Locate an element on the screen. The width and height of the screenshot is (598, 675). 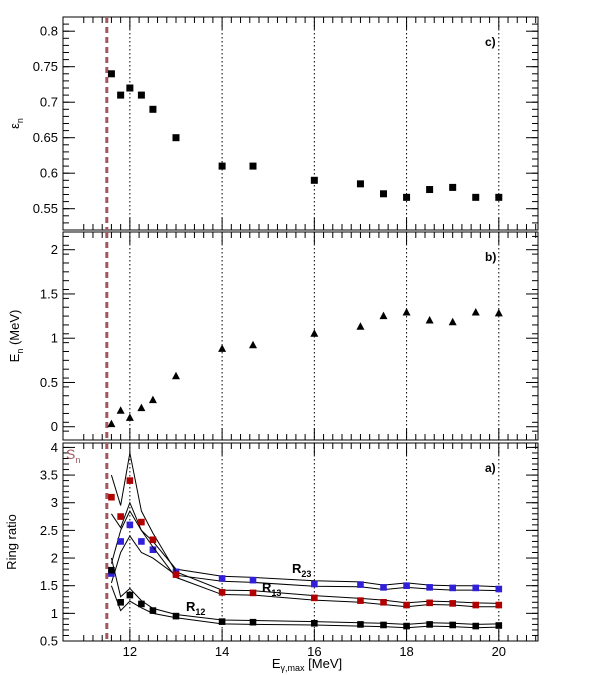
series-label-sub: 13 is located at coordinates (276, 593).